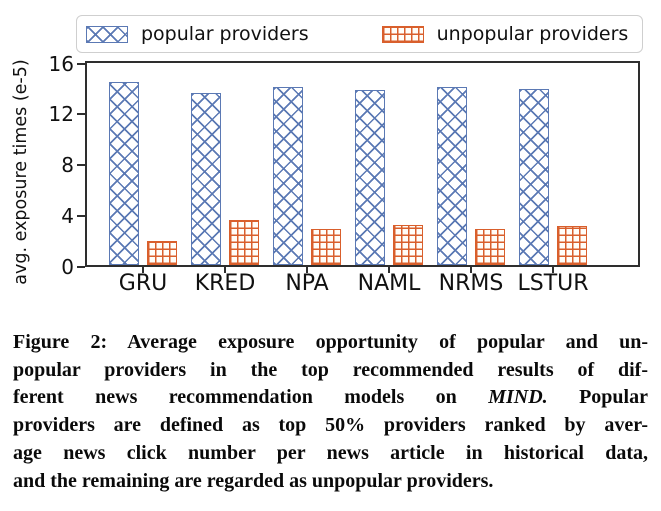  Describe the element at coordinates (21, 172) in the screenshot. I see `y-axis-label: avg. exposure times (e-5)` at that location.